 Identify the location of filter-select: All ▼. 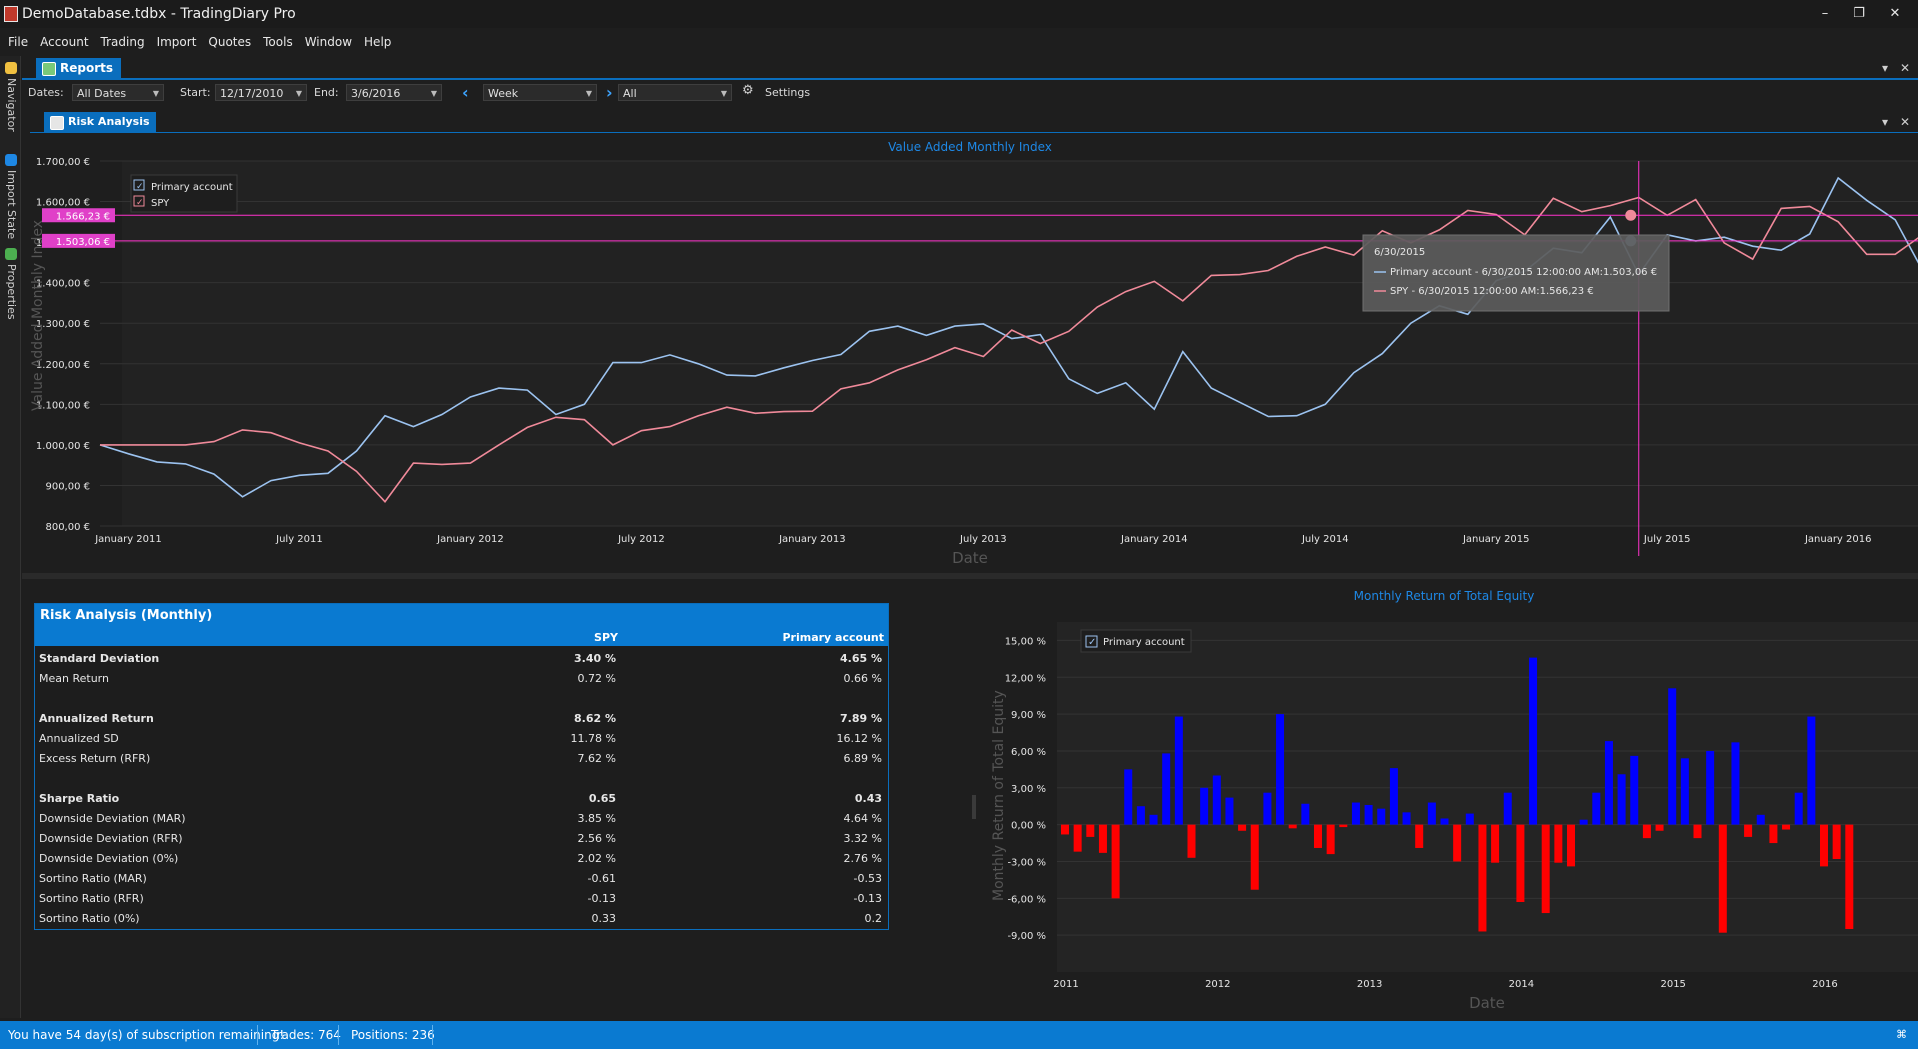
(675, 92).